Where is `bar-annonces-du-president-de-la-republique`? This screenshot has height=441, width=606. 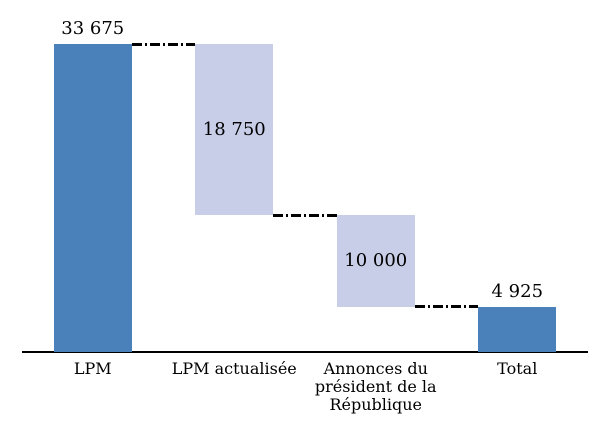
bar-annonces-du-president-de-la-republique is located at coordinates (375, 261).